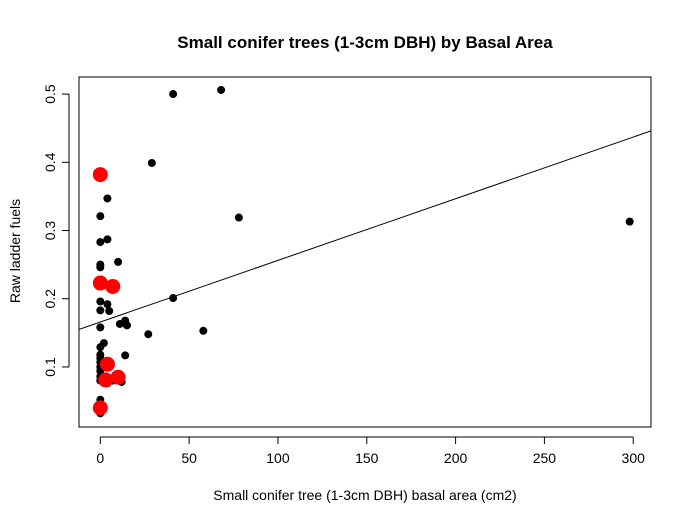  What do you see at coordinates (278, 458) in the screenshot?
I see `x-tick-label: 100` at bounding box center [278, 458].